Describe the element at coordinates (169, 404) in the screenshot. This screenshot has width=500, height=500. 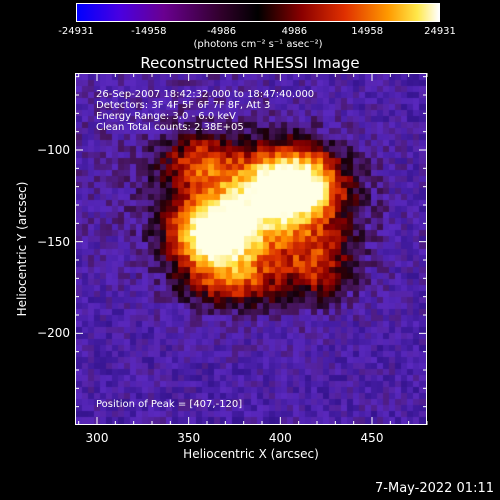
I see `peak-position-label: Position of Peak = [407,-120]` at that location.